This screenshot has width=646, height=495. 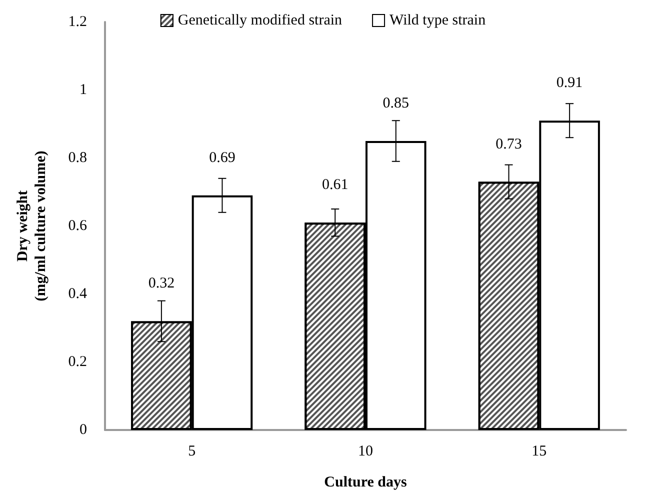 What do you see at coordinates (438, 20) in the screenshot?
I see `legend-label: Wild type strain` at bounding box center [438, 20].